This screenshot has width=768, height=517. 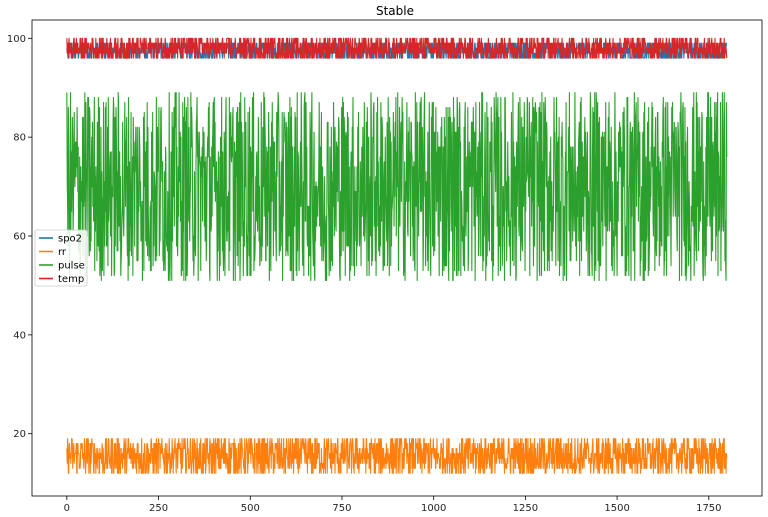 I want to click on x-tick-label: 1750, so click(x=708, y=508).